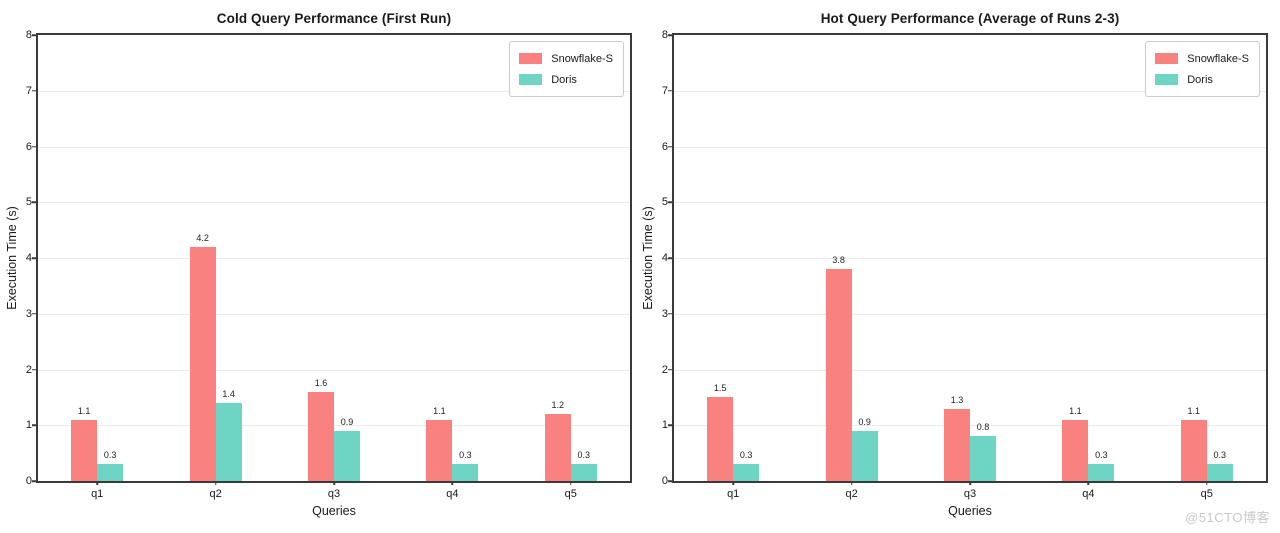 The height and width of the screenshot is (533, 1280). I want to click on bar-doris-q3, so click(983, 458).